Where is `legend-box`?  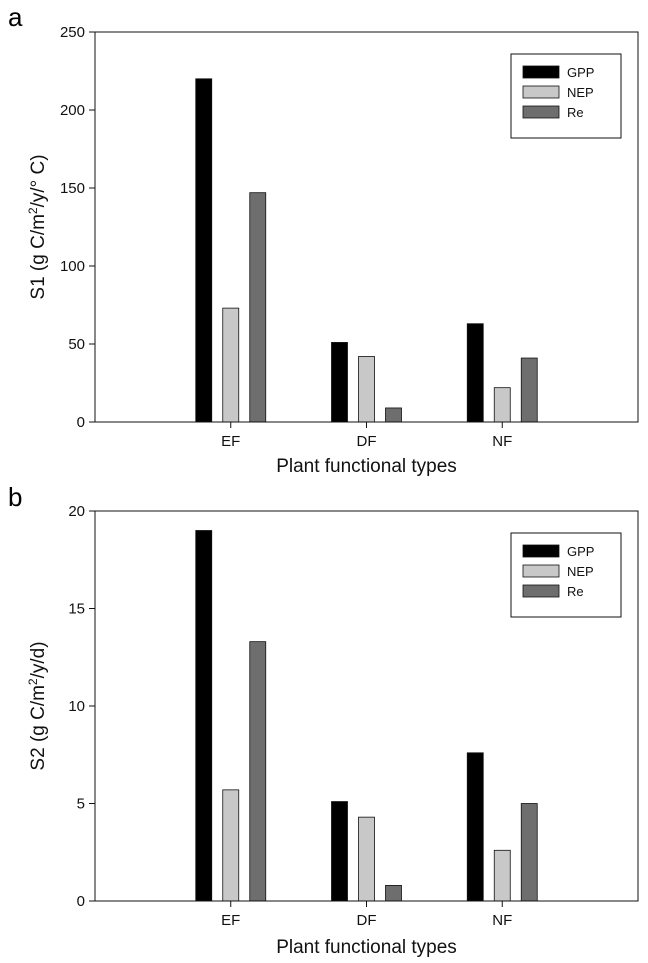 legend-box is located at coordinates (566, 96).